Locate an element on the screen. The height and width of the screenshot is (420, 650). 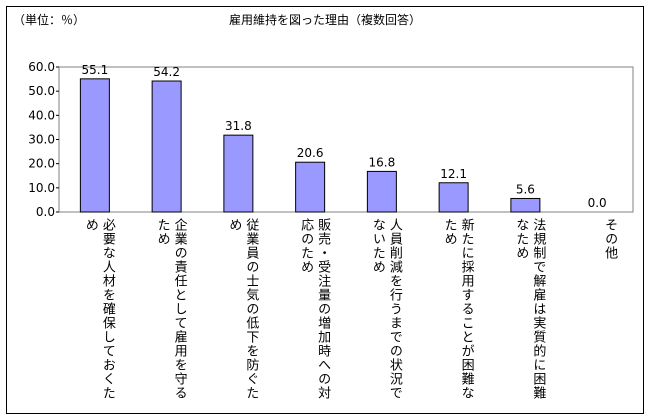
category-label: 従業員の士気の低下を防ぐため is located at coordinates (242, 309).